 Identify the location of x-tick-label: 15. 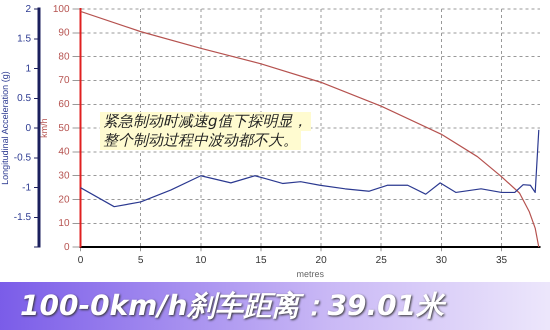
(261, 260).